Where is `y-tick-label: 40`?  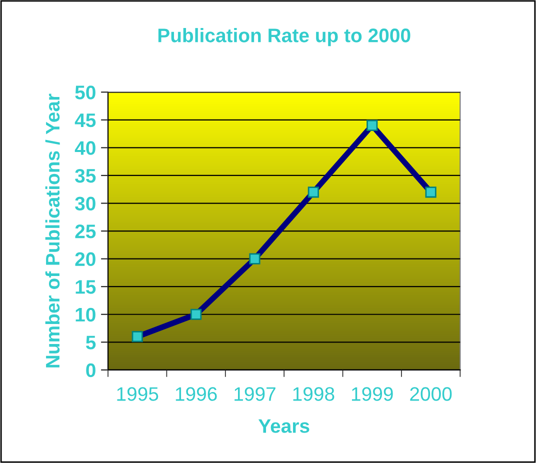 y-tick-label: 40 is located at coordinates (85, 148).